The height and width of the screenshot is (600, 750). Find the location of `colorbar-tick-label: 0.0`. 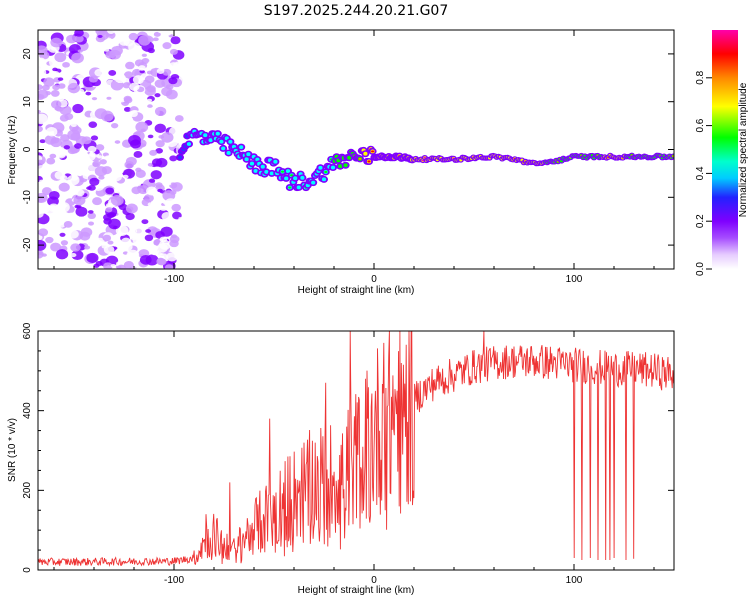

colorbar-tick-label: 0.0 is located at coordinates (700, 269).